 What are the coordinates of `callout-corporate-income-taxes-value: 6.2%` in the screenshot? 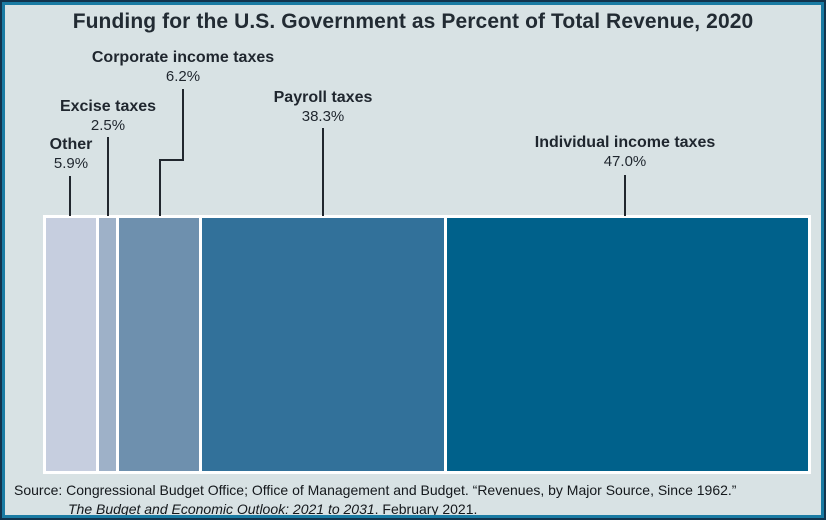 It's located at (183, 76).